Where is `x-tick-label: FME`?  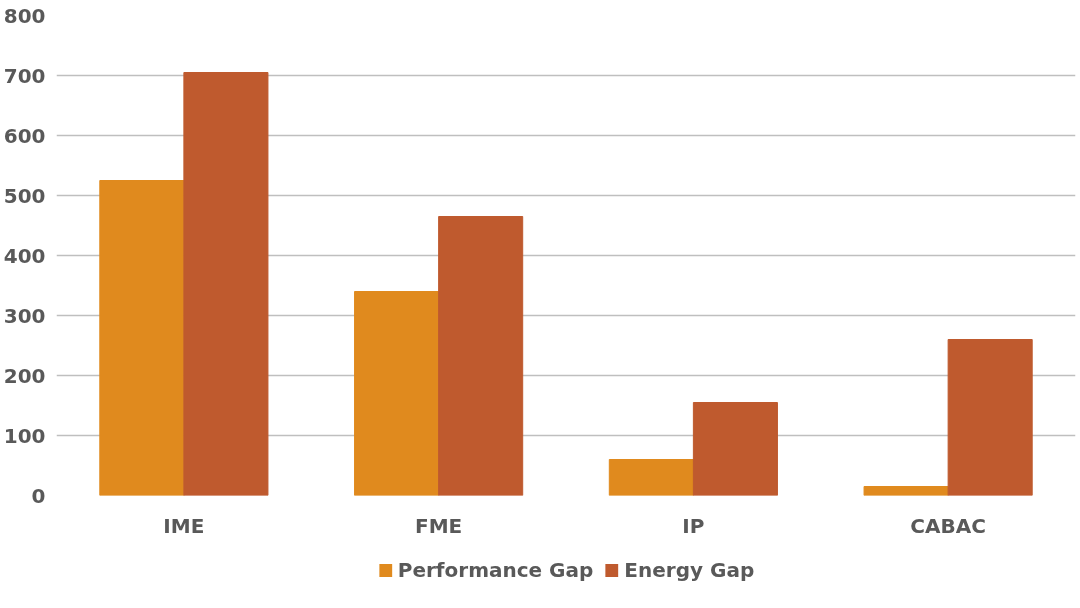 x-tick-label: FME is located at coordinates (439, 525).